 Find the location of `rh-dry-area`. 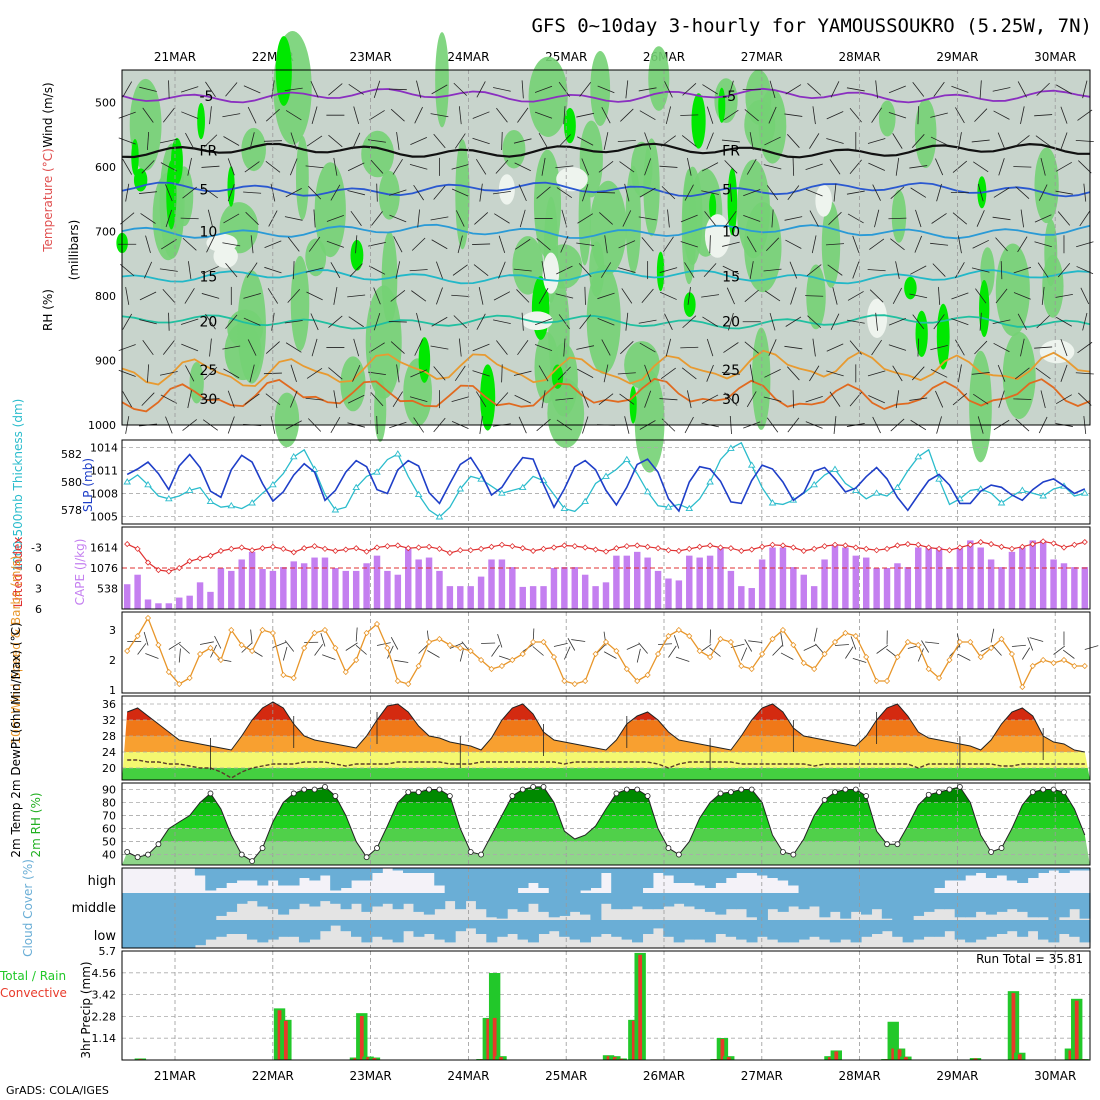

rh-dry-area is located at coordinates (1057, 351).